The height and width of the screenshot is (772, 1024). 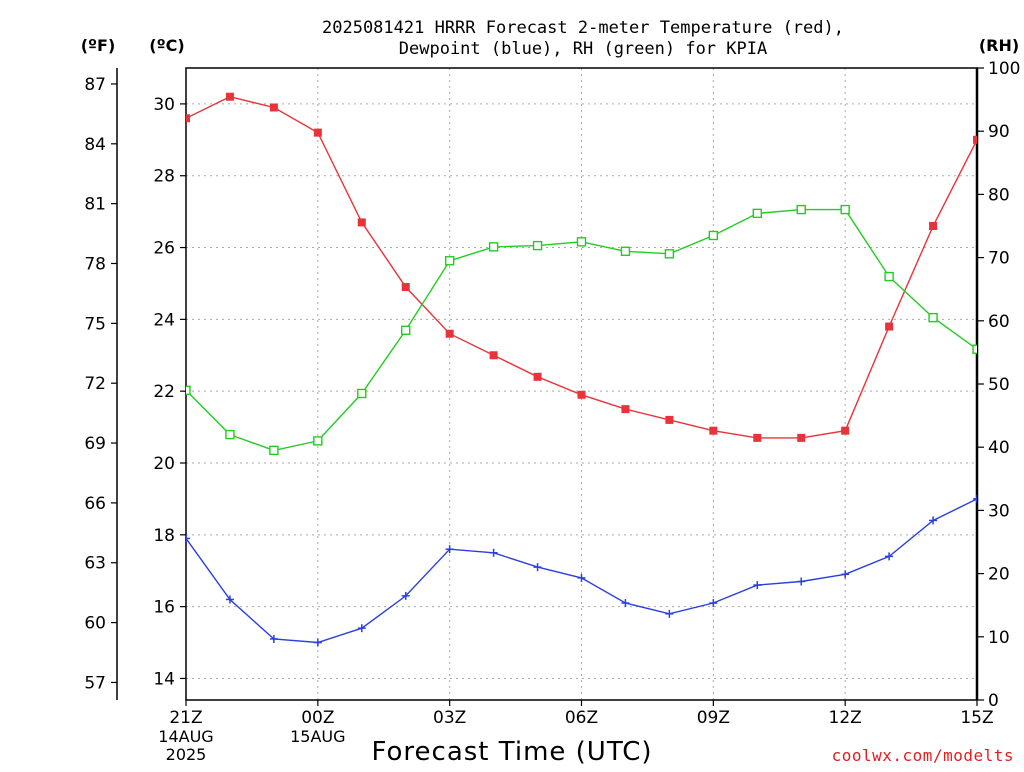 What do you see at coordinates (95, 265) in the screenshot?
I see `fahrenheit-tick-label: 78` at bounding box center [95, 265].